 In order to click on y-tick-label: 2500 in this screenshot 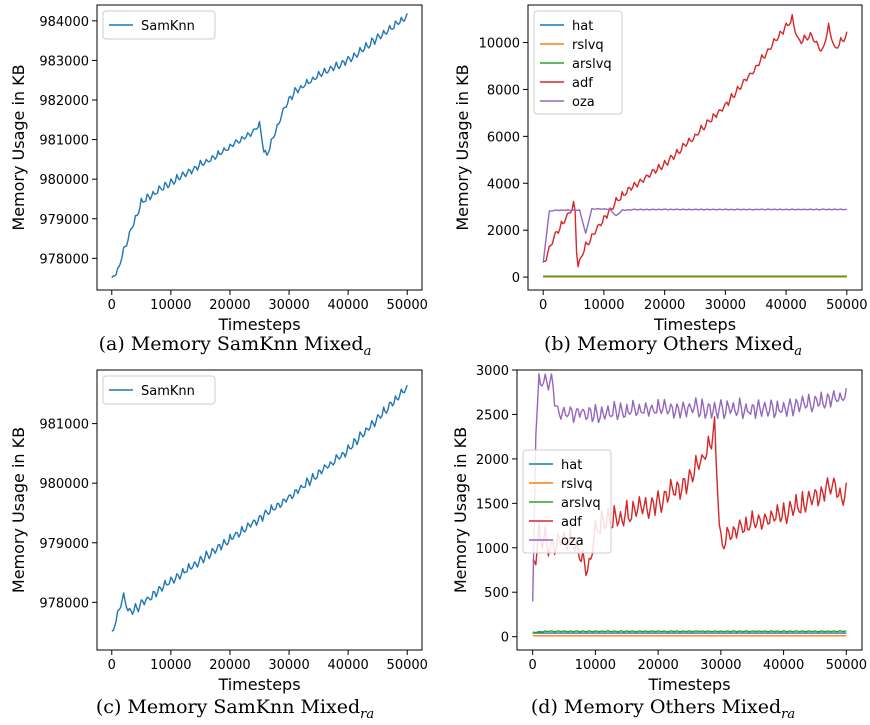, I will do `click(492, 415)`.